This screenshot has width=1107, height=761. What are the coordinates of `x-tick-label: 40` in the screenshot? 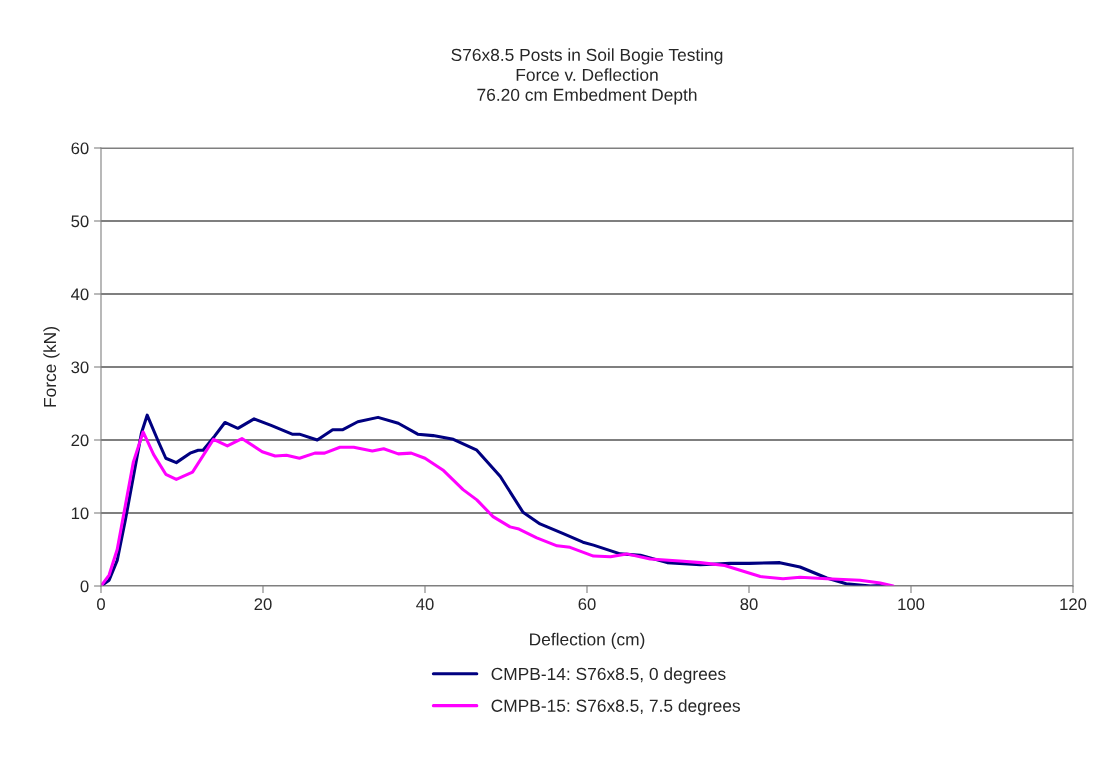 It's located at (425, 604).